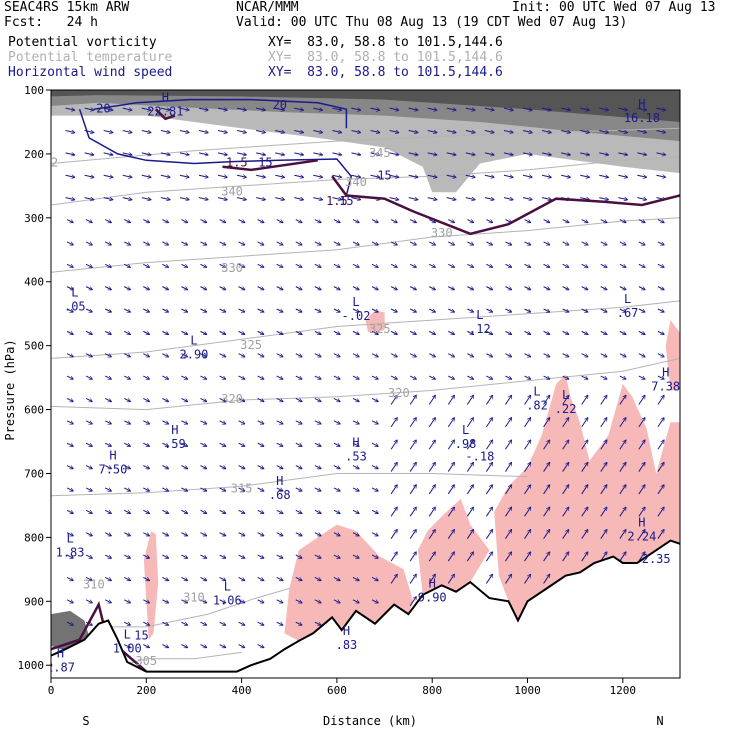  What do you see at coordinates (346, 631) in the screenshot?
I see `extremum-symbol-23: H` at bounding box center [346, 631].